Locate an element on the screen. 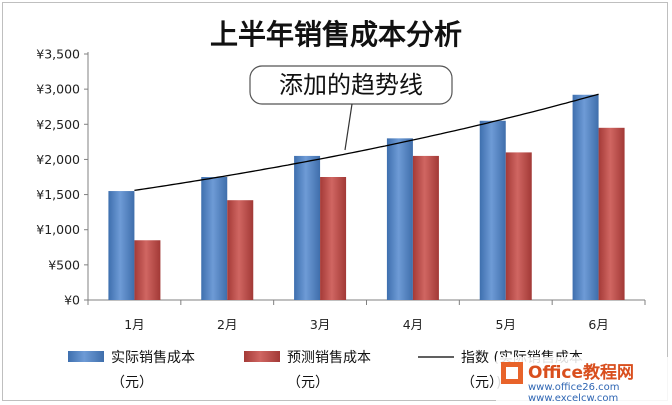  y-tick-label: ¥2,000 is located at coordinates (58, 159).